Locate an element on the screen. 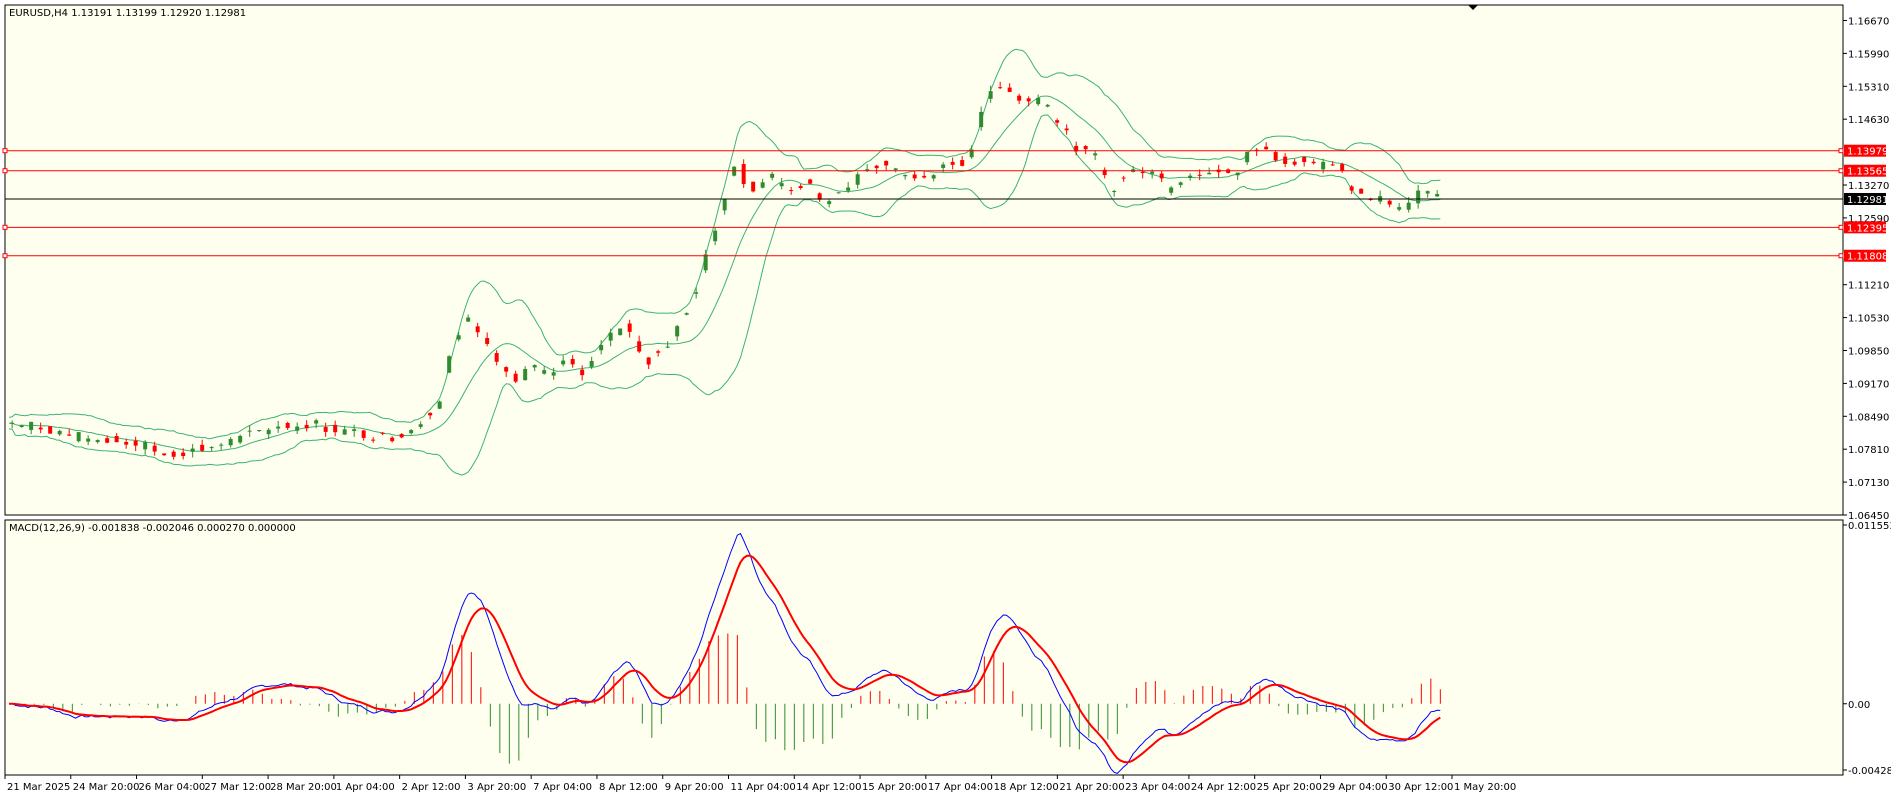 This screenshot has width=1891, height=792. time-axis-label: 24 Apr 12:00 is located at coordinates (1223, 787).